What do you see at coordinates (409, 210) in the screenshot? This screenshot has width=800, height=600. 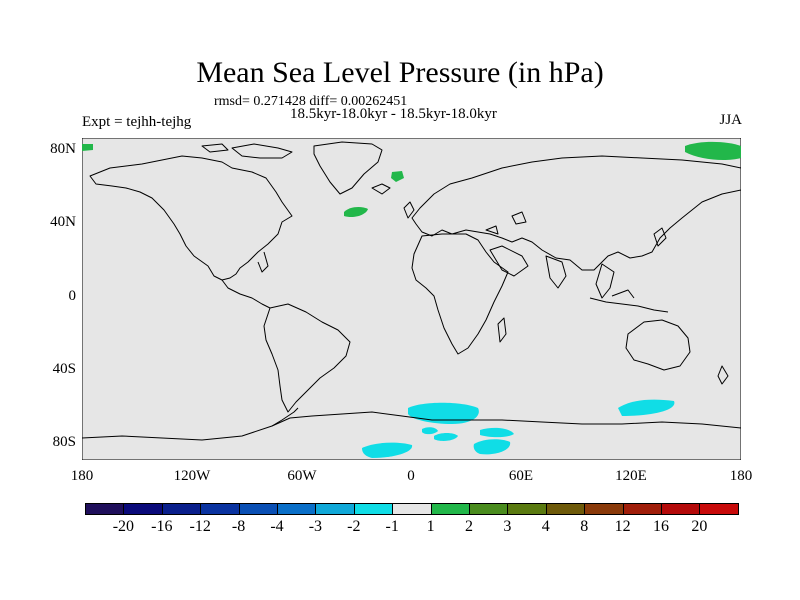 I see `coast-british-isles` at bounding box center [409, 210].